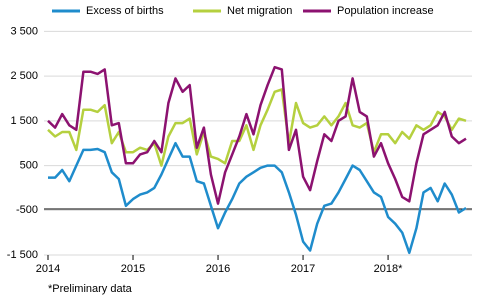 This screenshot has height=307, width=491. What do you see at coordinates (303, 269) in the screenshot?
I see `x-tick-label: 2017` at bounding box center [303, 269].